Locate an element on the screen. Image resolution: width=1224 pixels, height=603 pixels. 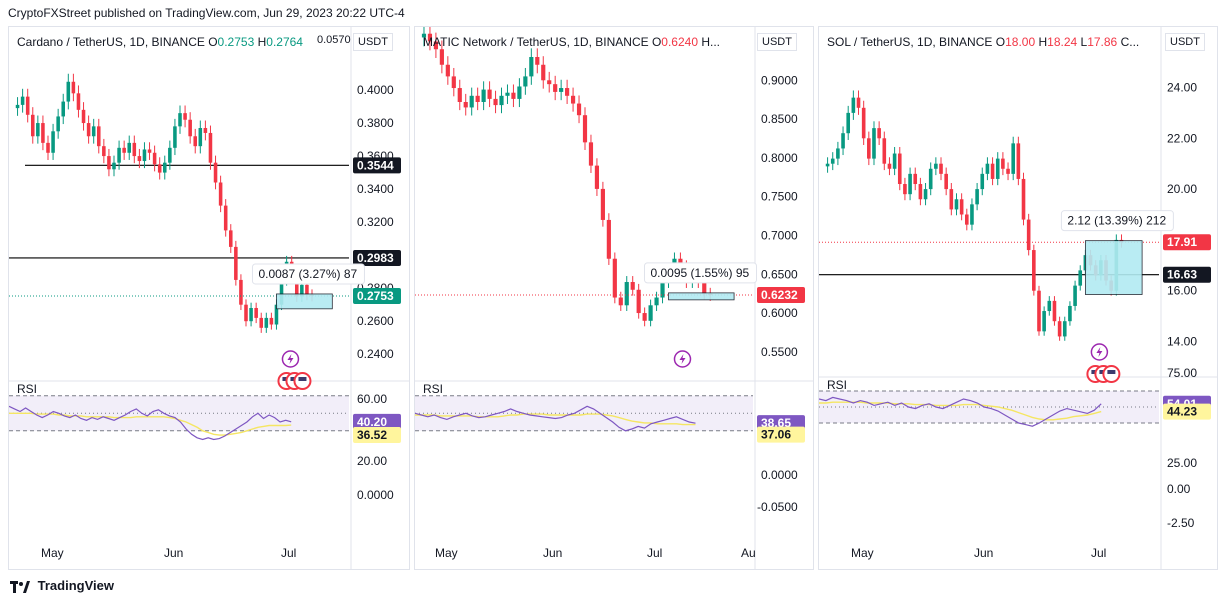
y-tick-label: 0.3200 is located at coordinates (375, 222).